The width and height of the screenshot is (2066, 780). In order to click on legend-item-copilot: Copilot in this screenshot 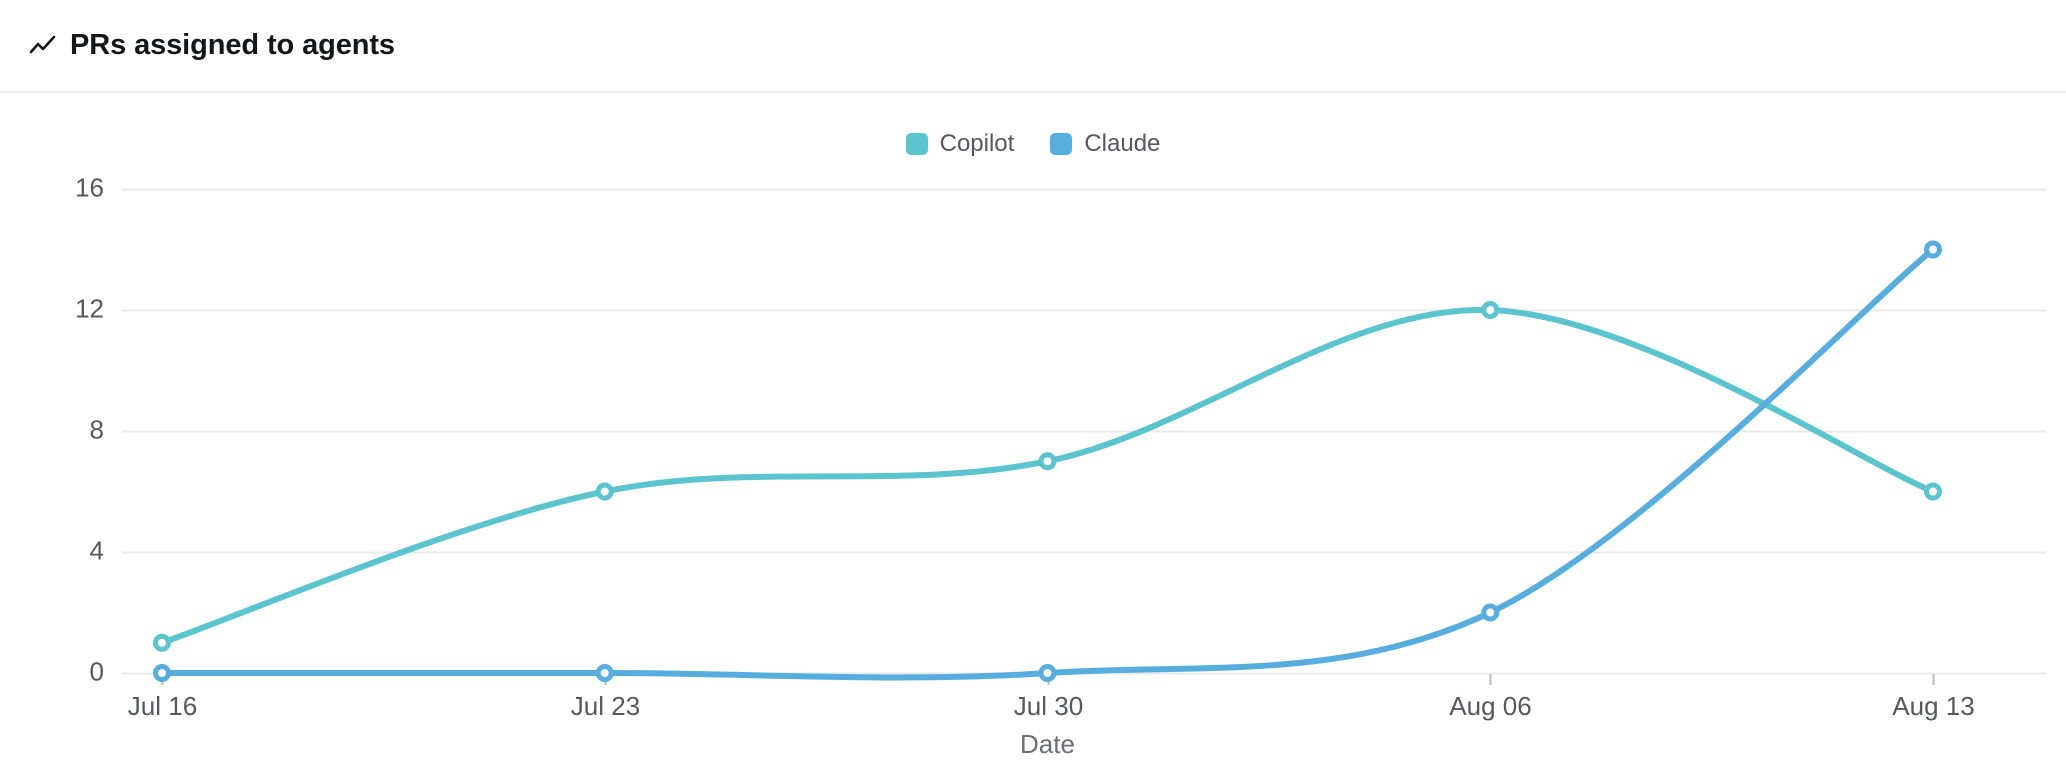, I will do `click(960, 143)`.